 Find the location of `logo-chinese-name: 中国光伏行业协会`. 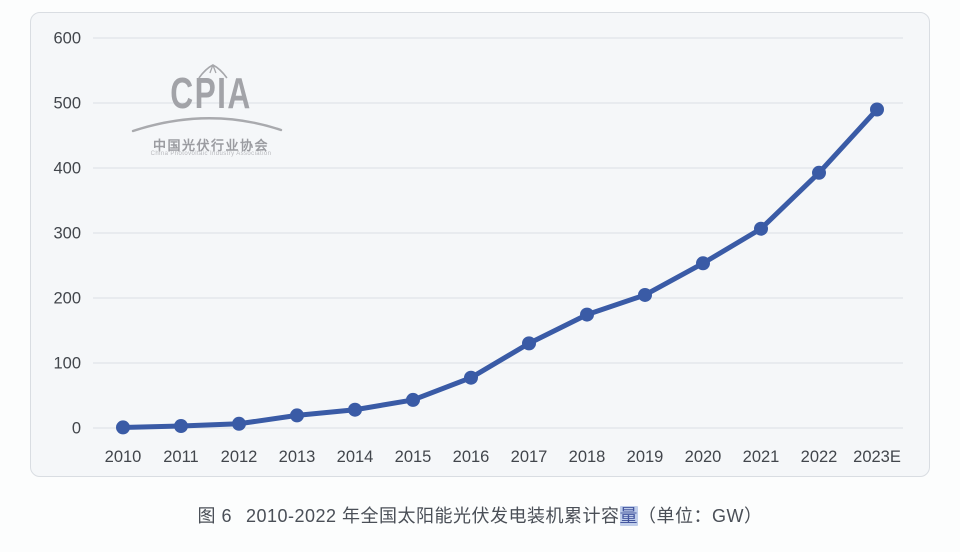

logo-chinese-name: 中国光伏行业协会 is located at coordinates (210, 145).